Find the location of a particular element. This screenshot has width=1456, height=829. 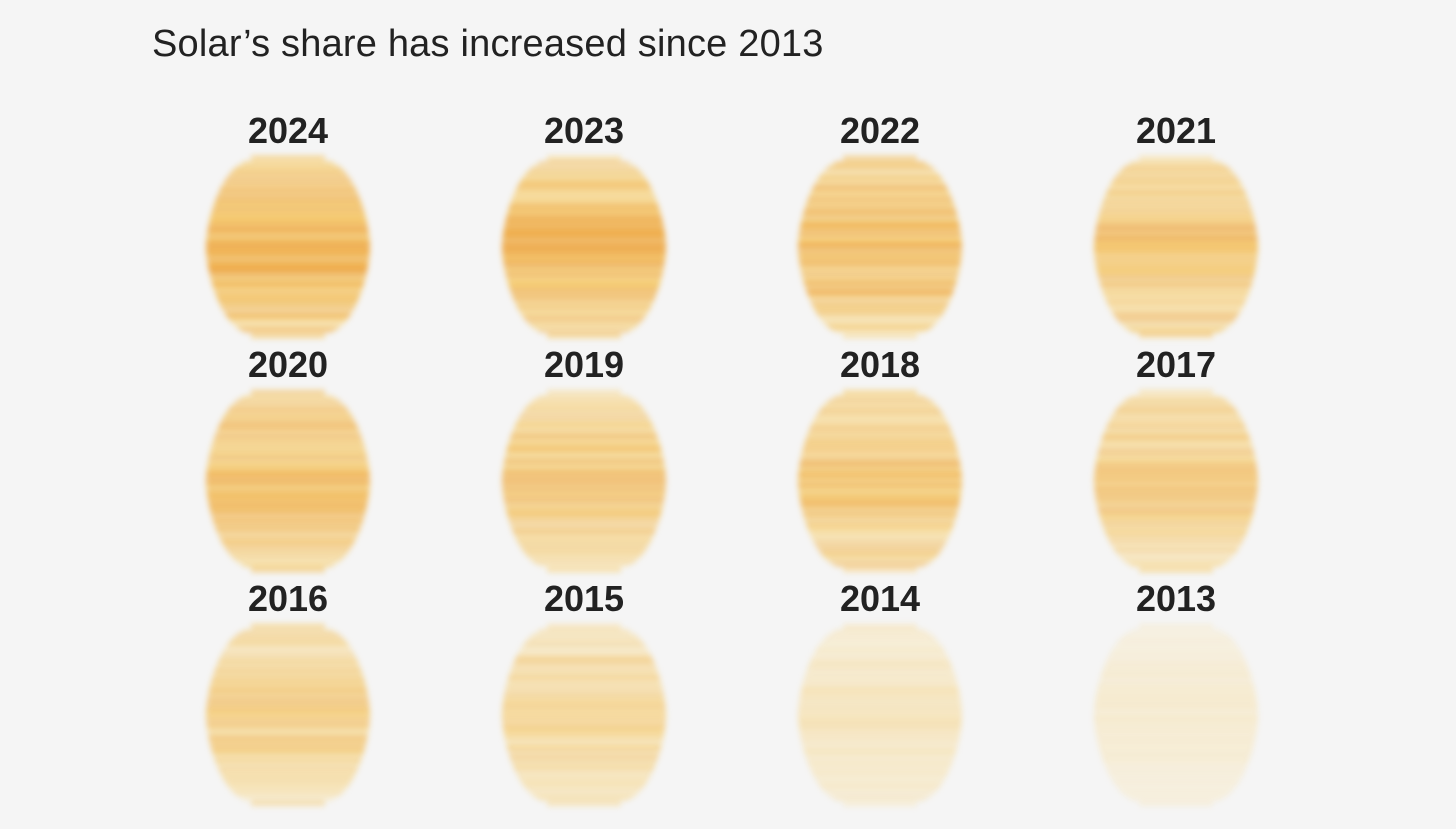

year-label: 2023 is located at coordinates (584, 130).